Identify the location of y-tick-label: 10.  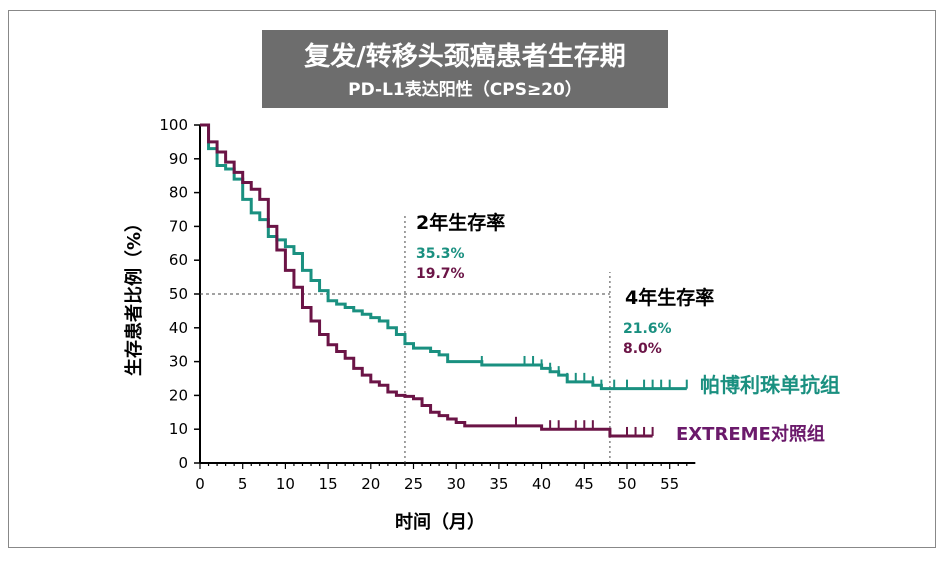
(178, 429).